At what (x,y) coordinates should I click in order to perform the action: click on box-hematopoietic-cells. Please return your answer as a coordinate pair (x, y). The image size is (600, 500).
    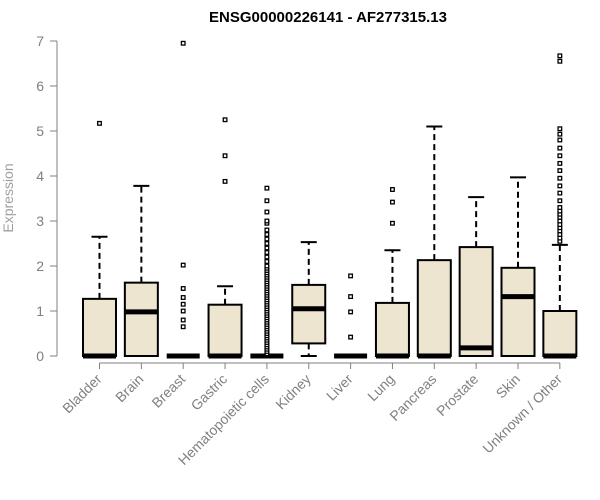
    Looking at the image, I should click on (267, 272).